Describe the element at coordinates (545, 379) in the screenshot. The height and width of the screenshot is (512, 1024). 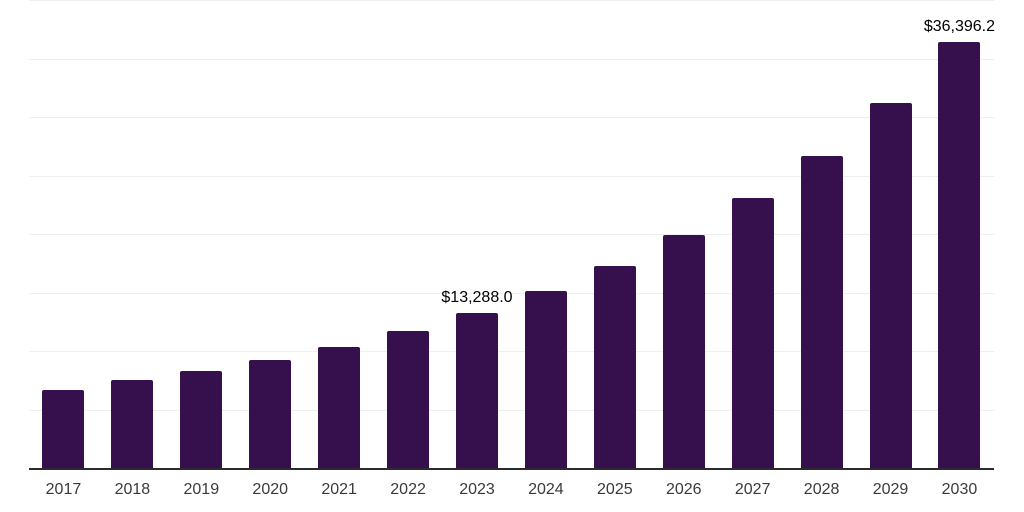
I see `bar-2024` at that location.